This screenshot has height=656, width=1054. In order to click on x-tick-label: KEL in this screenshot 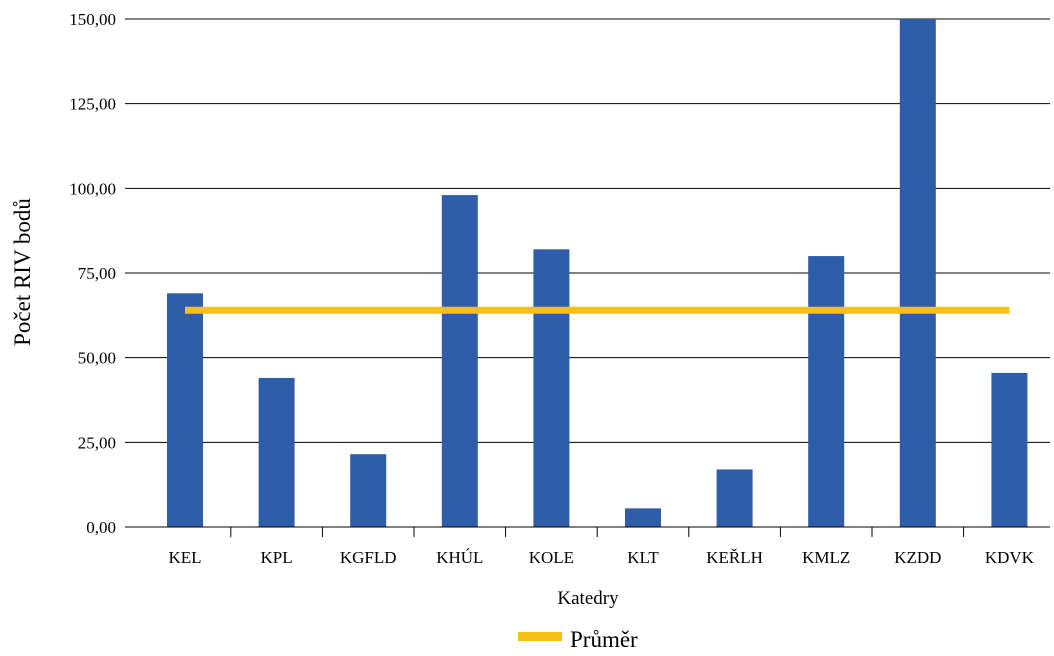, I will do `click(184, 557)`.